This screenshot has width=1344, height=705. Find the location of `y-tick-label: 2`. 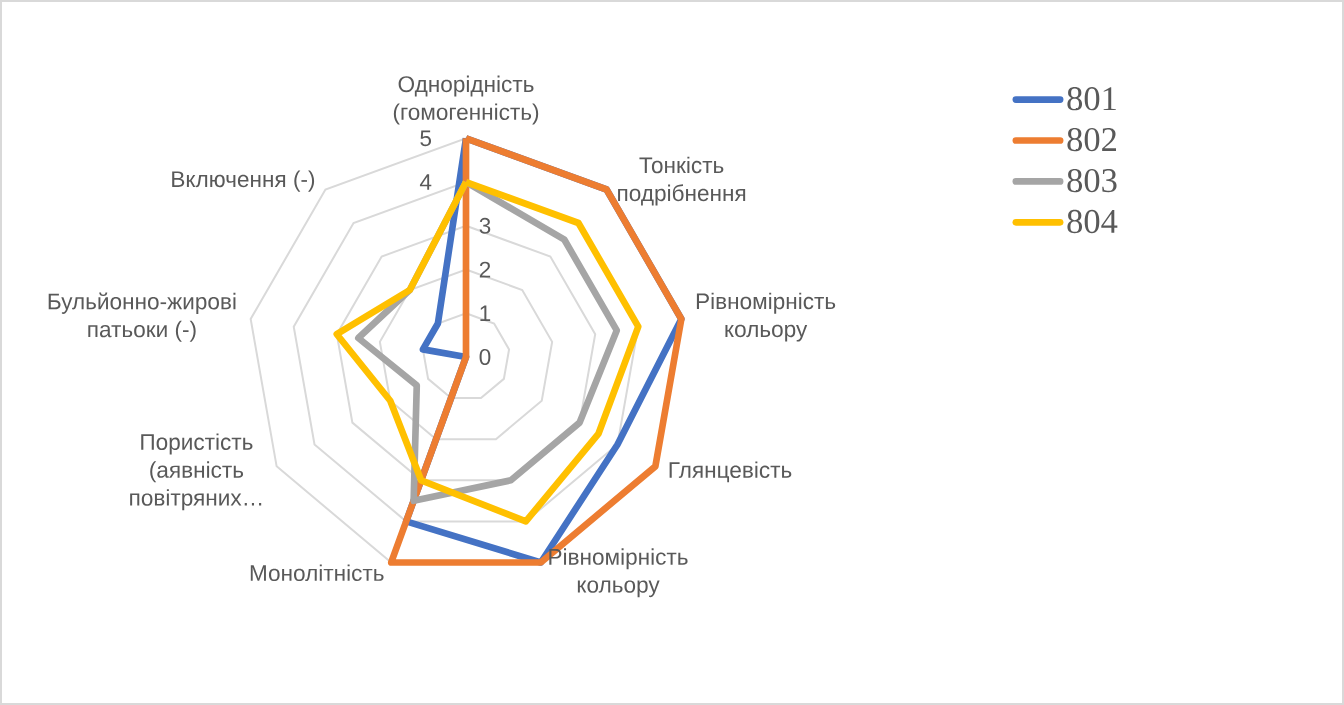

y-tick-label: 2 is located at coordinates (485, 269).